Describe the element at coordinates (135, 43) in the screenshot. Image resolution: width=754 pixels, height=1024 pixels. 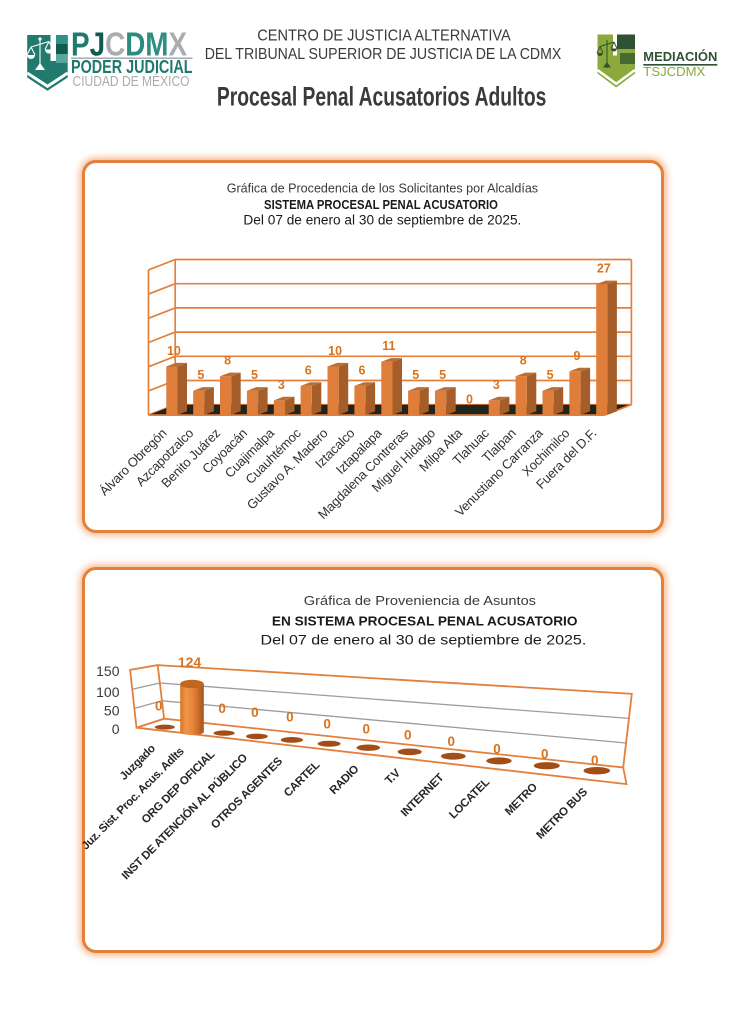
I see `svg-text: D` at that location.